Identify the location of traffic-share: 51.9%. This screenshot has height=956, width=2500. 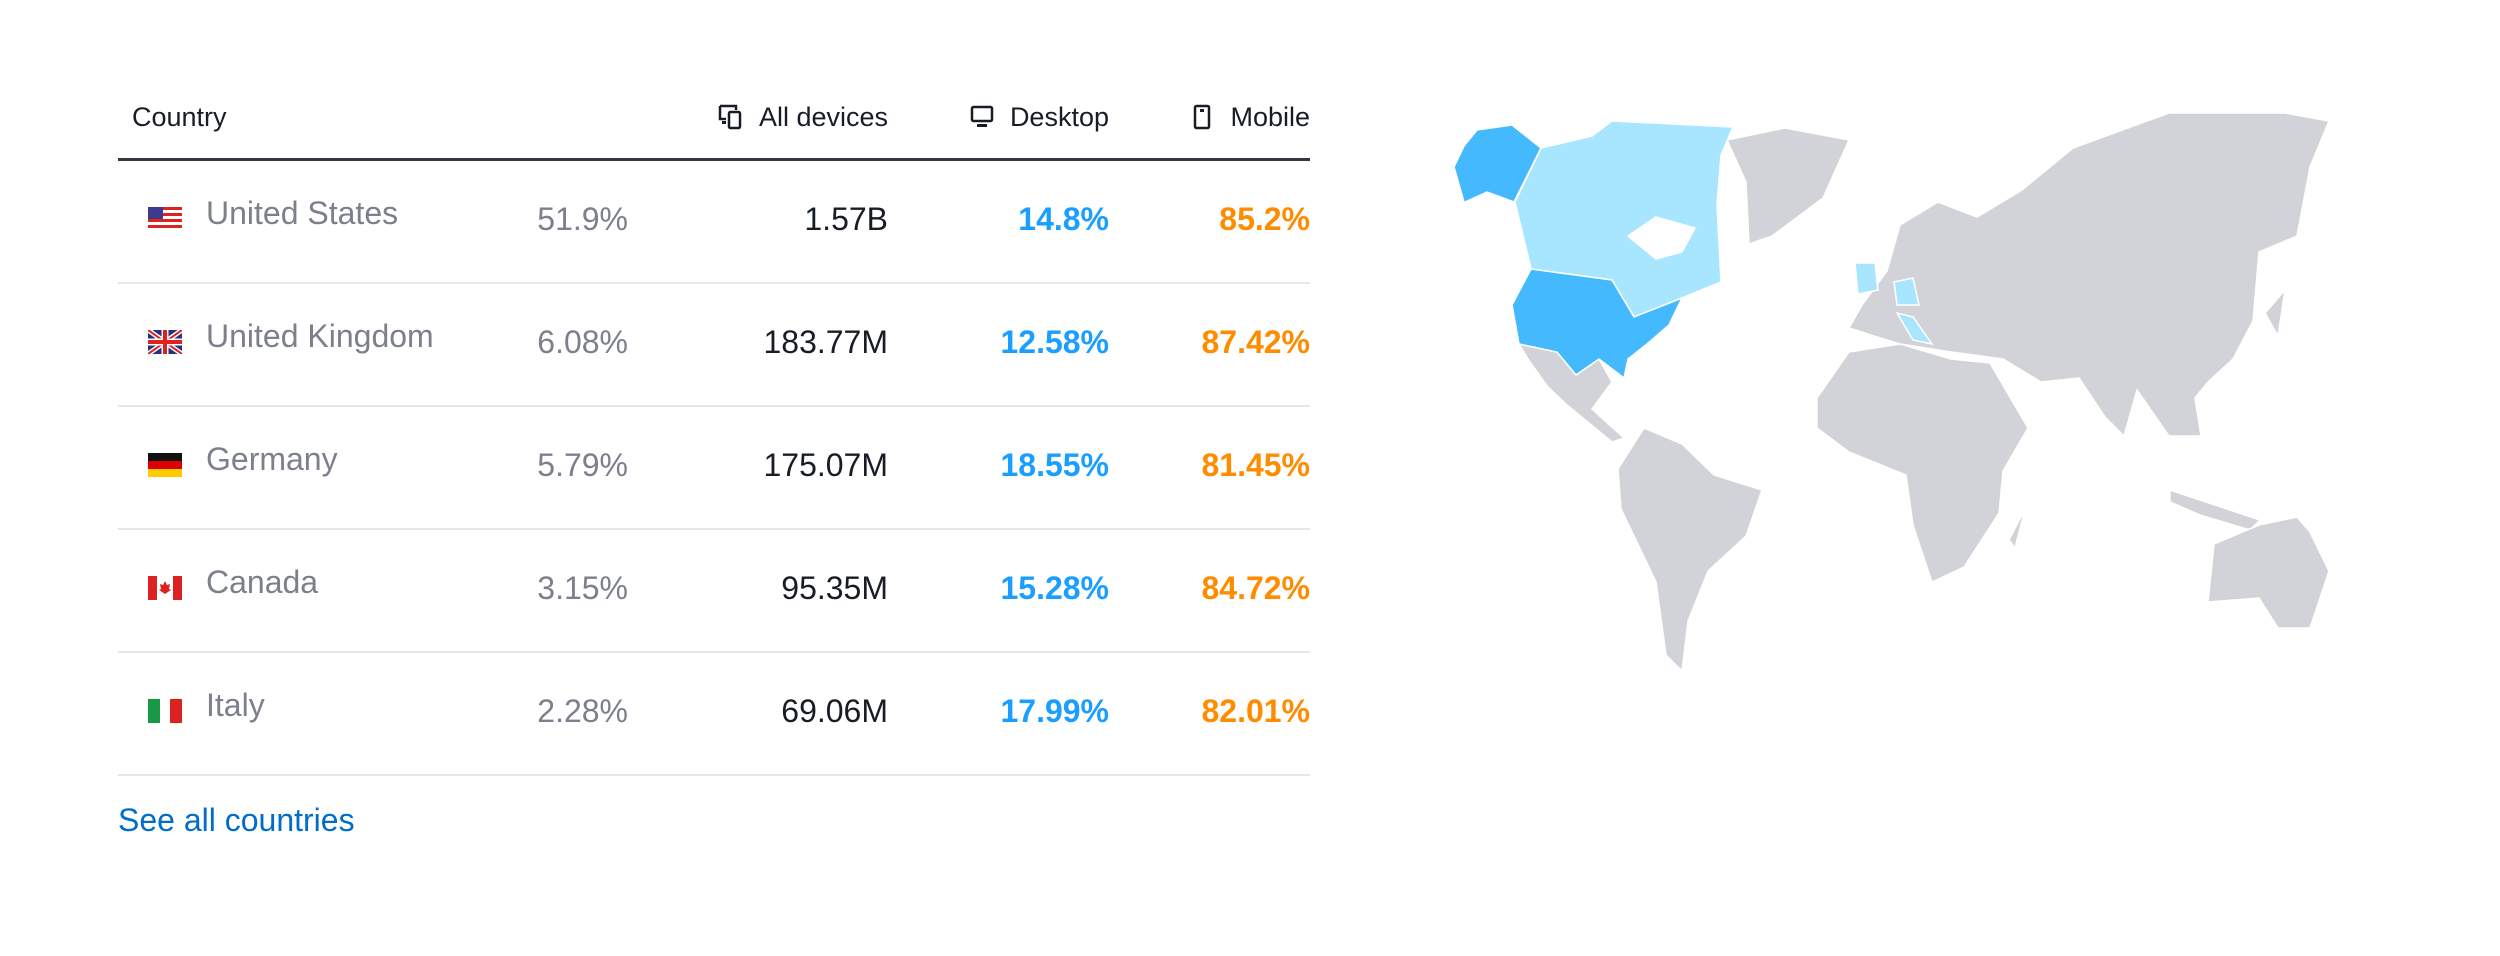
(582, 219).